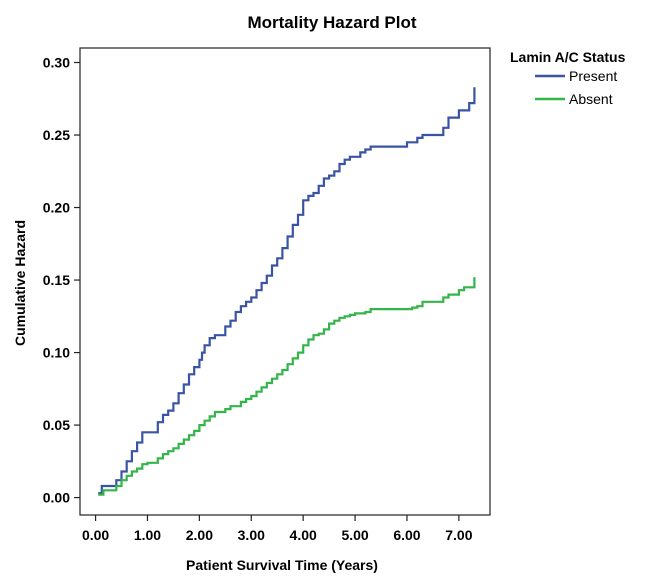 Image resolution: width=645 pixels, height=577 pixels. I want to click on x-tick-label: 5.00, so click(354, 535).